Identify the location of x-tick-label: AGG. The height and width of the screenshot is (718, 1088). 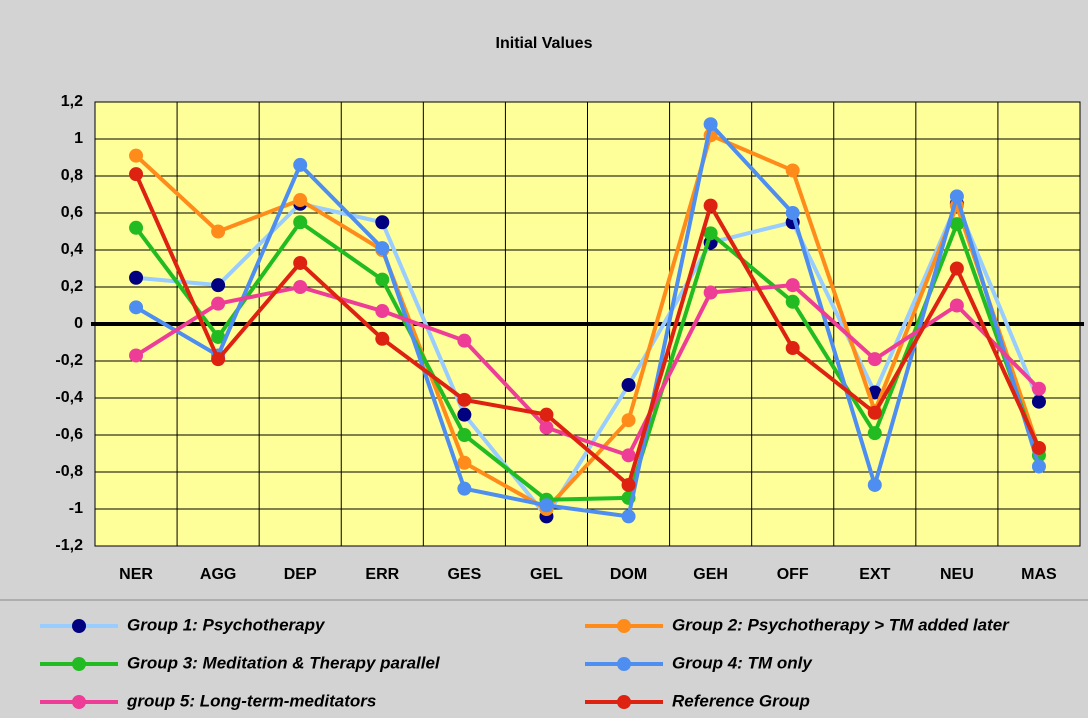
(218, 574).